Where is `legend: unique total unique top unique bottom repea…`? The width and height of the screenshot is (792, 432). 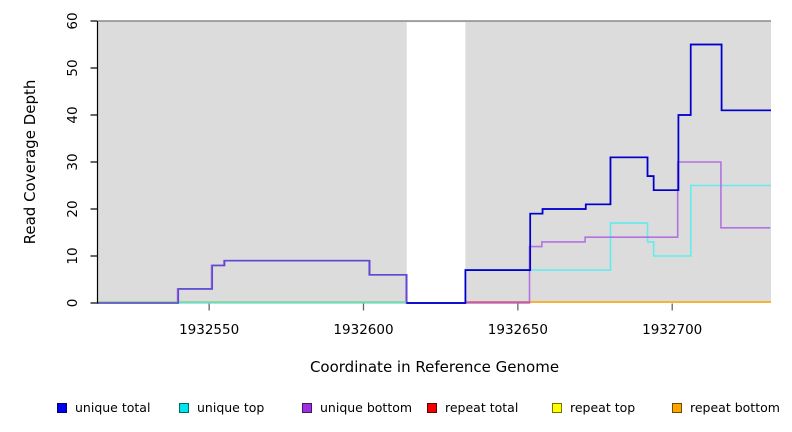
legend: unique total unique top unique bottom repea… is located at coordinates (396, 411).